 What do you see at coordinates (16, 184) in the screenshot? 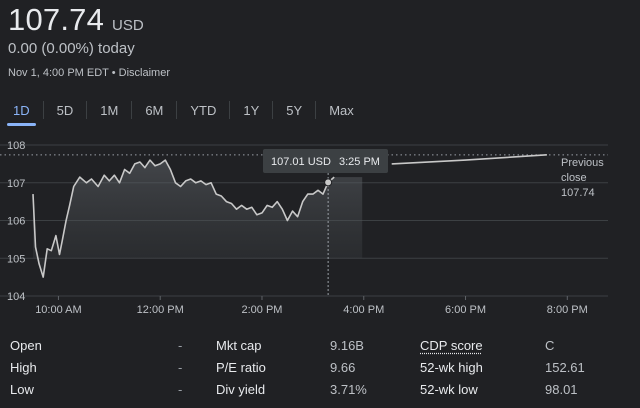
I see `y-tick-label: 107` at bounding box center [16, 184].